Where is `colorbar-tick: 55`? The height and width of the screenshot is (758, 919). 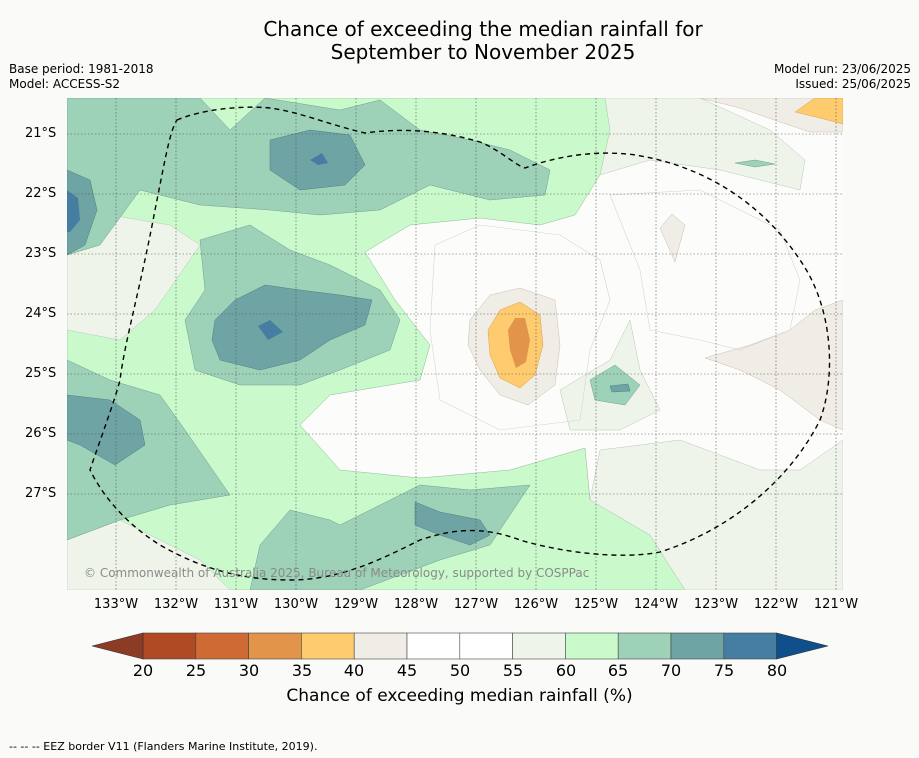
colorbar-tick: 55 is located at coordinates (513, 670).